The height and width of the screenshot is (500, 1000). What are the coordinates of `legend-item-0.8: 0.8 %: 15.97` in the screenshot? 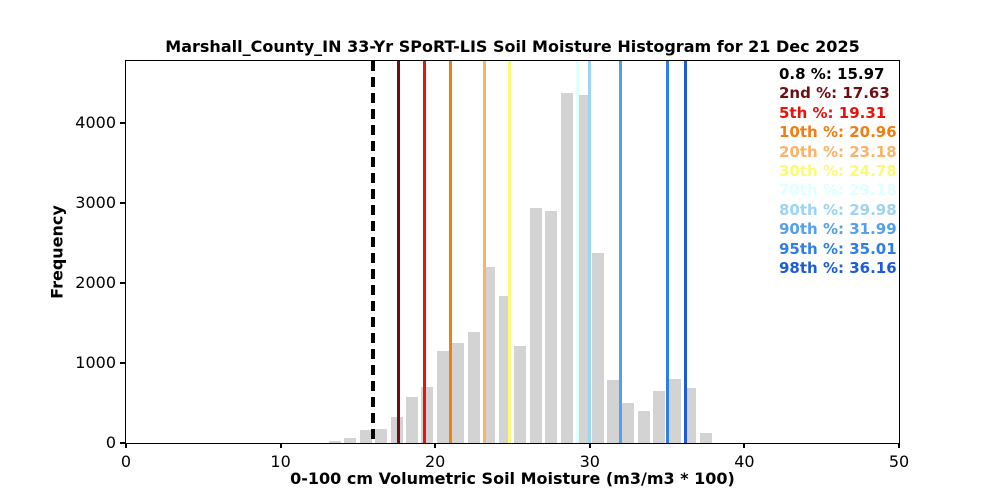 It's located at (832, 74).